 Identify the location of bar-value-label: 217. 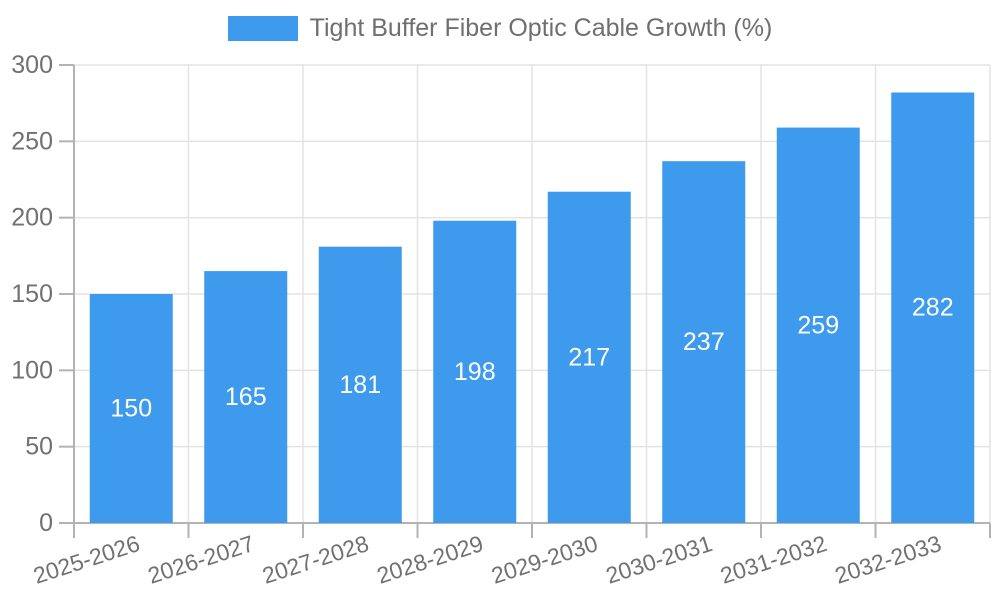
(589, 357).